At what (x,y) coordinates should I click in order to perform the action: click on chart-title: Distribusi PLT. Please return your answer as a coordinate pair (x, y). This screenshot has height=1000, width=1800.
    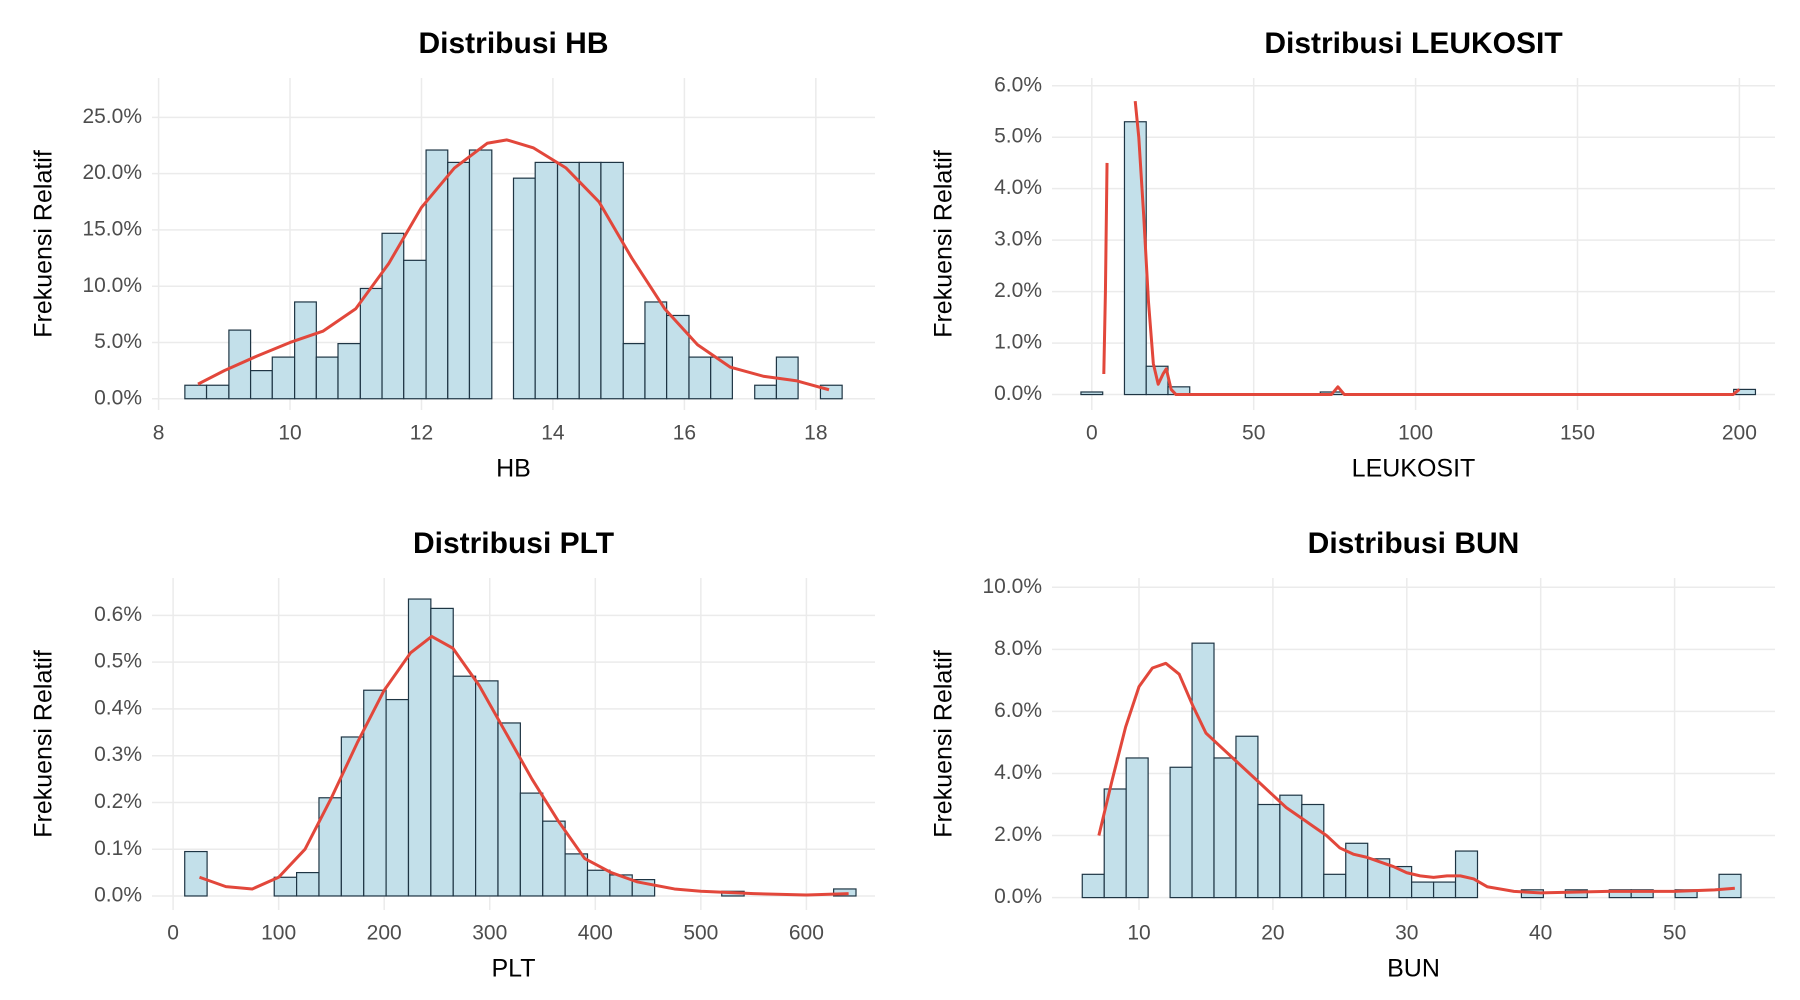
    Looking at the image, I should click on (513, 543).